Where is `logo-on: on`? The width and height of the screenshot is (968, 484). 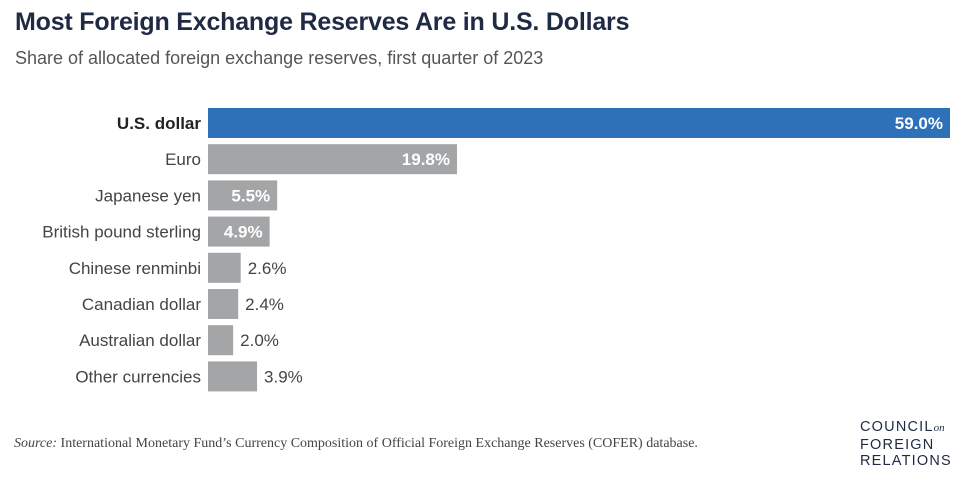
logo-on: on is located at coordinates (939, 428).